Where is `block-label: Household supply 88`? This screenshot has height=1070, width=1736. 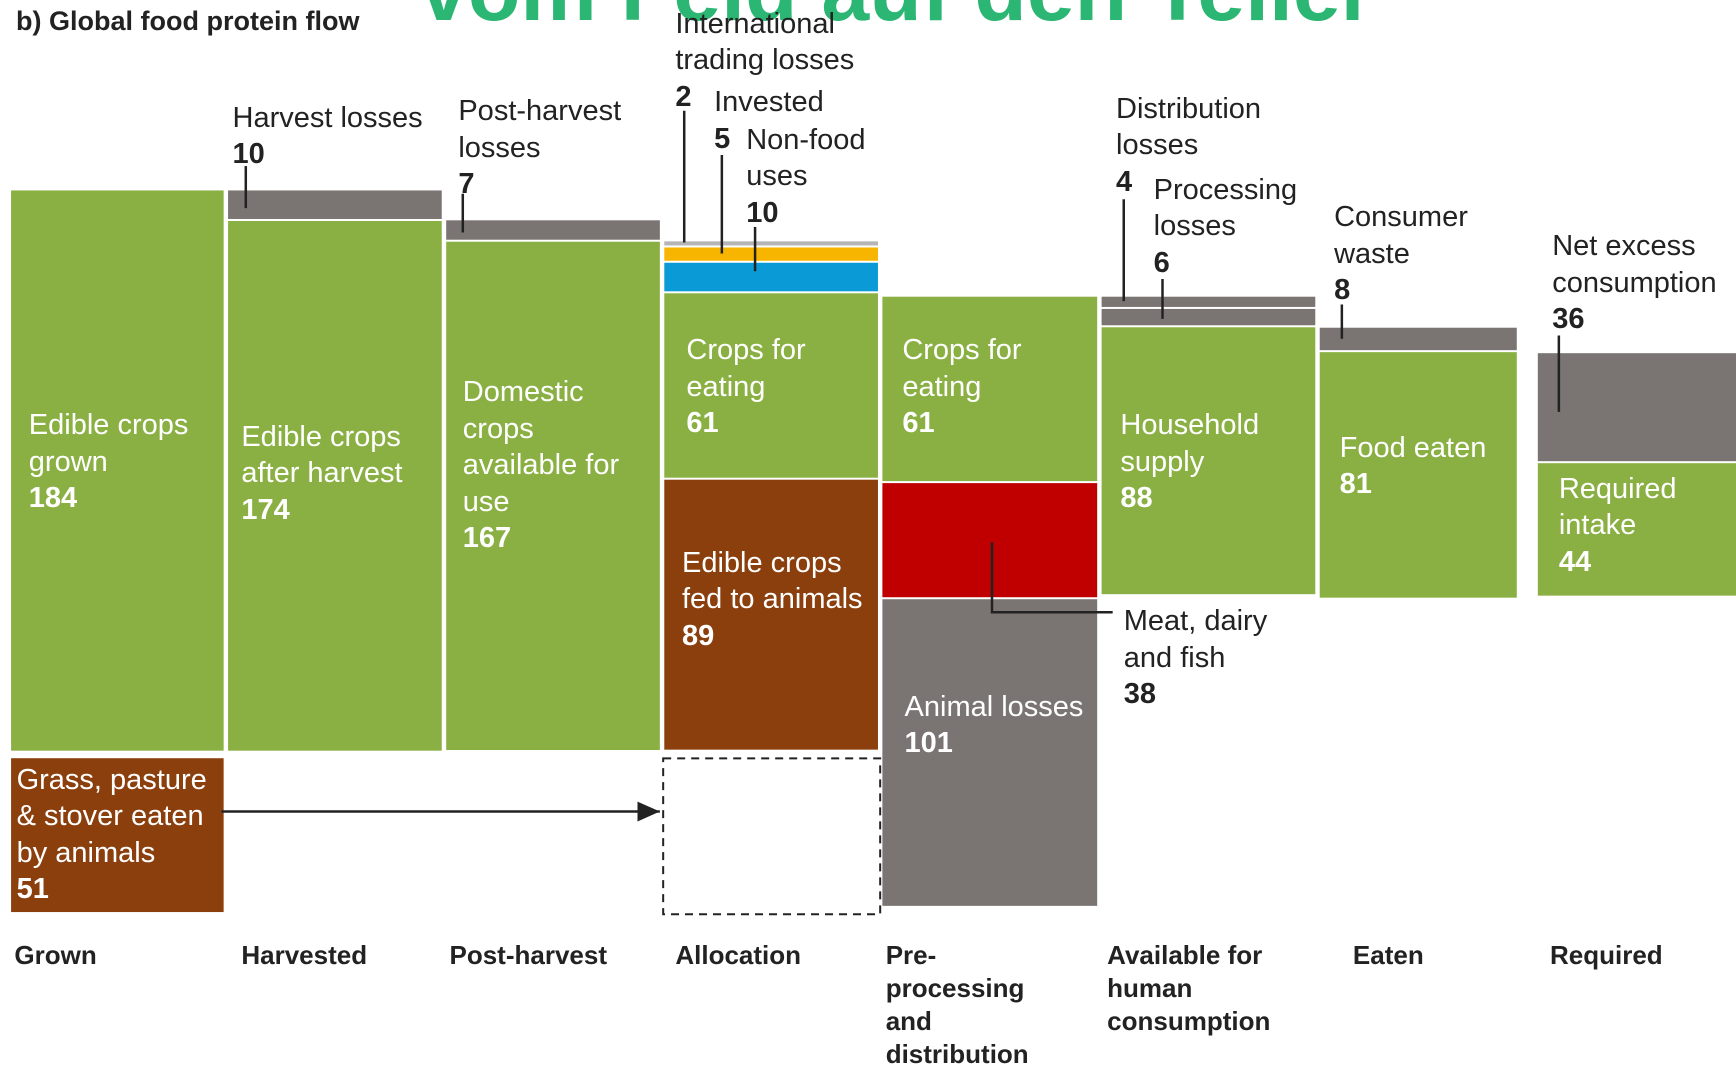 block-label: Household supply 88 is located at coordinates (1214, 462).